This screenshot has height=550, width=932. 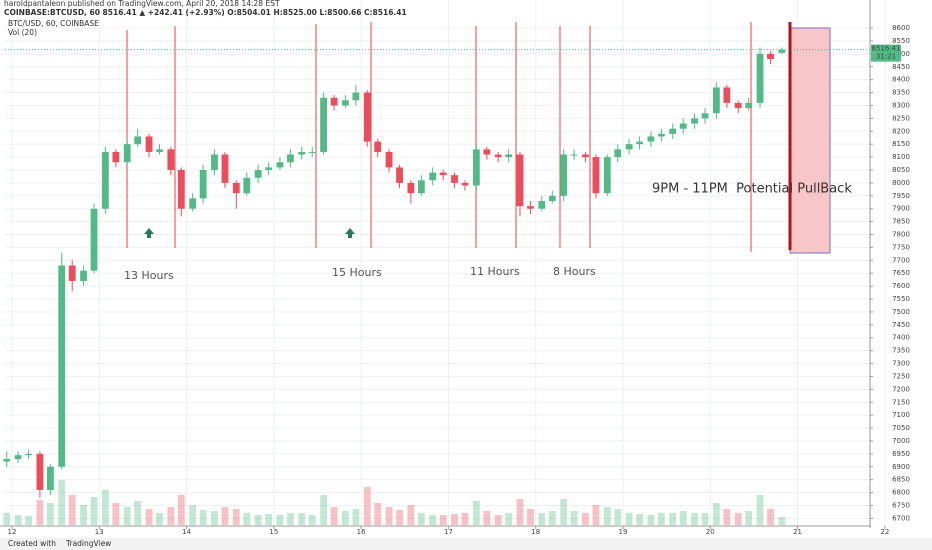 What do you see at coordinates (901, 312) in the screenshot?
I see `y-tick-label: 7500` at bounding box center [901, 312].